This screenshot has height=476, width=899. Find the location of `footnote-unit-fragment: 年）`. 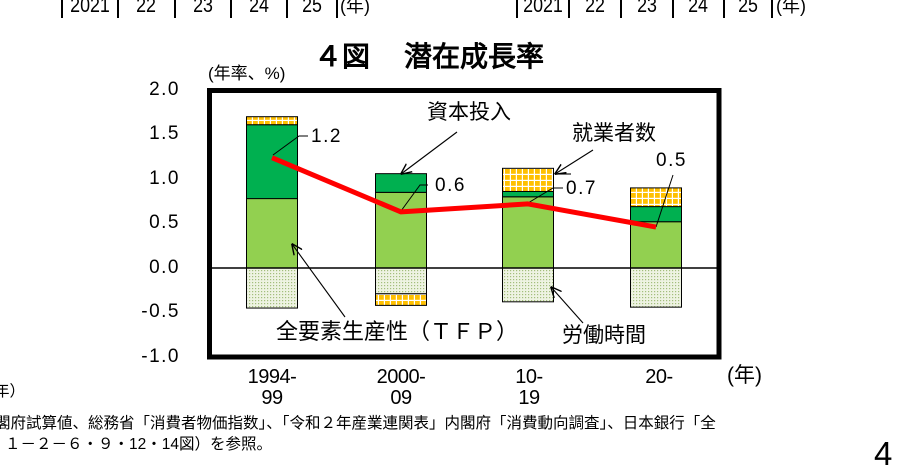

footnote-unit-fragment: 年） is located at coordinates (13, 391).